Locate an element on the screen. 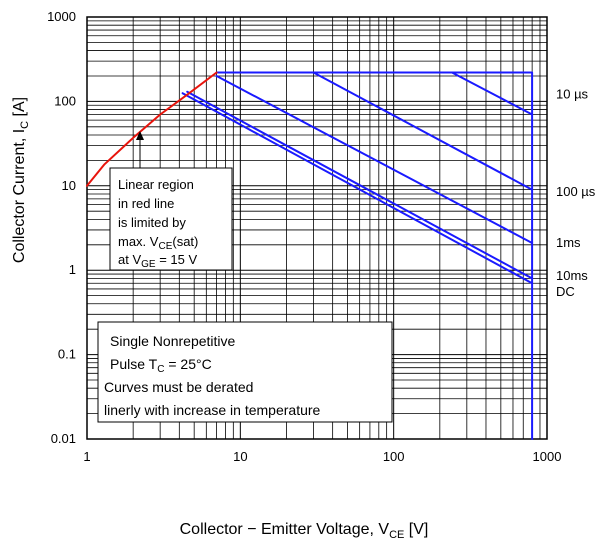  x-axis-title: Collector − Emitter Voltage, VCE [V] is located at coordinates (304, 531).